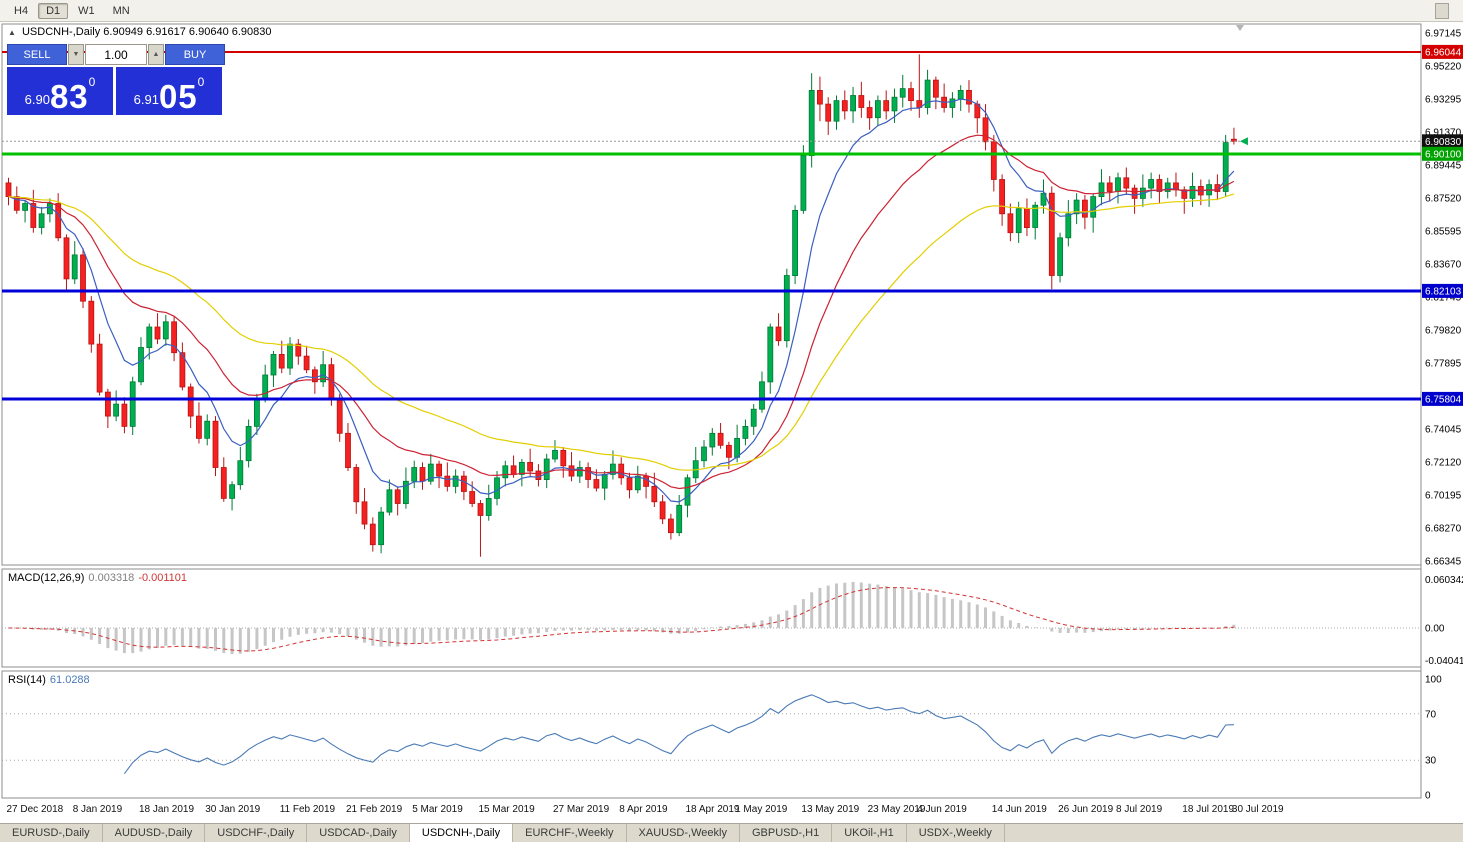 The width and height of the screenshot is (1463, 842). I want to click on svg-text: -0.040415, so click(1444, 661).